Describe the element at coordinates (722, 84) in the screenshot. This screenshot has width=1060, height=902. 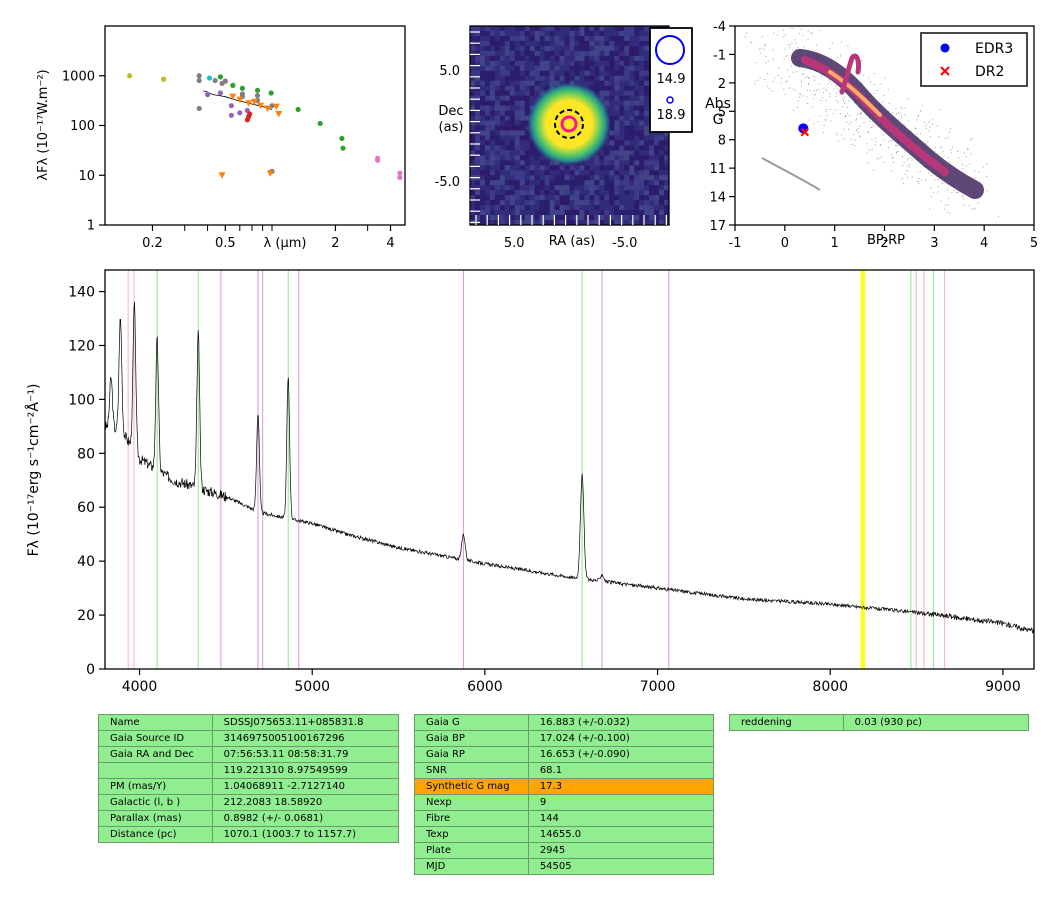
I see `cmd-ytick-label: 2` at that location.